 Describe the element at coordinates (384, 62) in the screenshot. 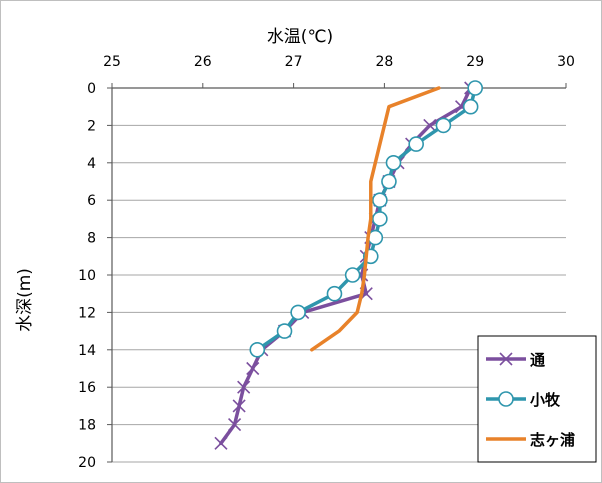

I see `x-tick-label: 28` at that location.